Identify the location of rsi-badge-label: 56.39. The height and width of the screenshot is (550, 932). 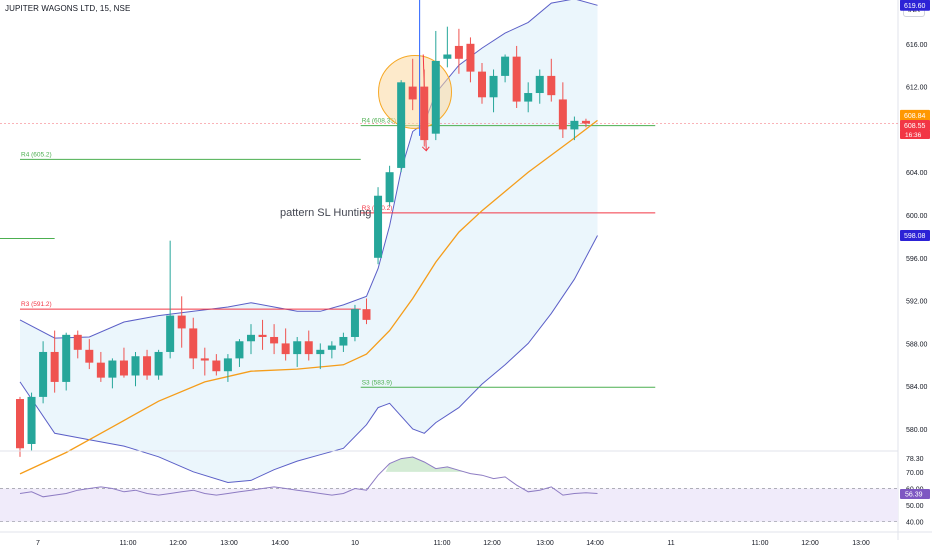
(914, 495).